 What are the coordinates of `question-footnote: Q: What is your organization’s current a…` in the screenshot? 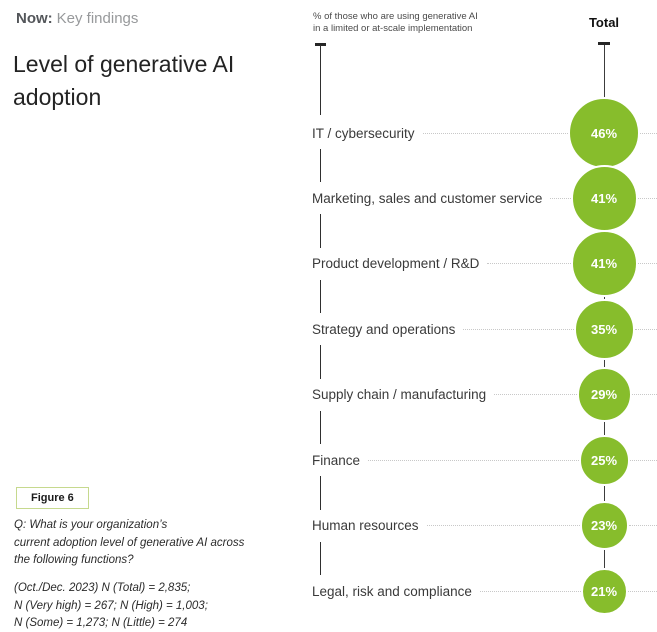 It's located at (129, 543).